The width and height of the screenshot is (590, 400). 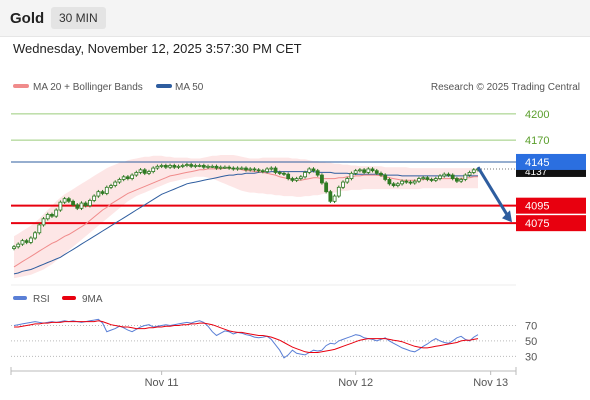 What do you see at coordinates (537, 163) in the screenshot?
I see `level-label-4145: 4145` at bounding box center [537, 163].